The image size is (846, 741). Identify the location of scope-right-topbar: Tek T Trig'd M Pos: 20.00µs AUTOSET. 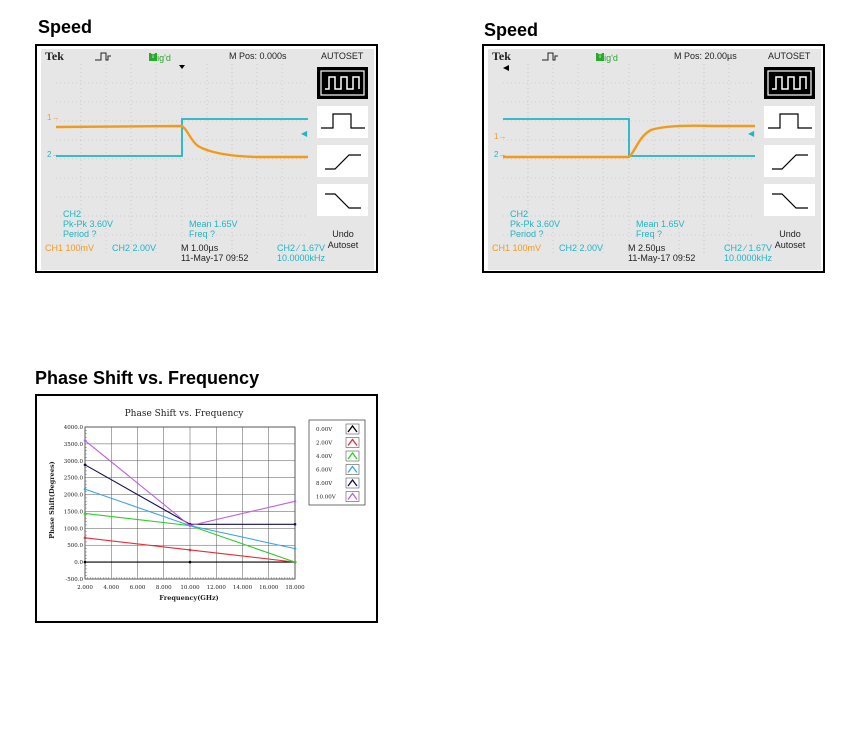
(651, 56).